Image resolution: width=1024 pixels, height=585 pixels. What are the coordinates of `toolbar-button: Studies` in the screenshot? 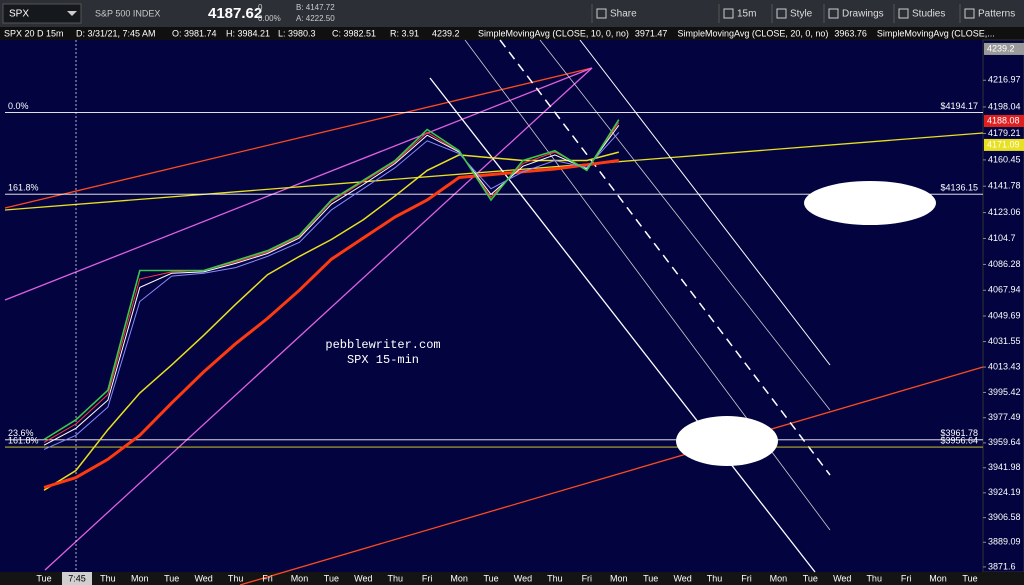 It's located at (928, 14).